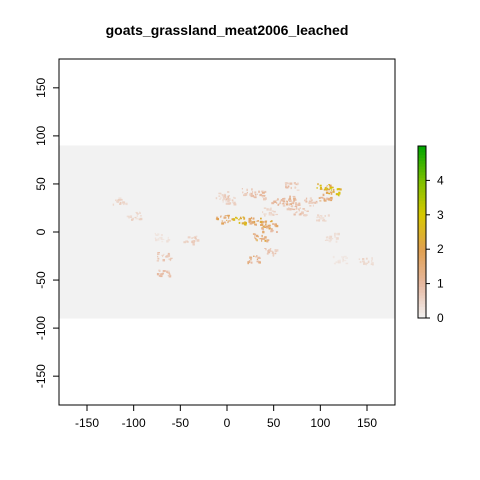 The image size is (480, 480). Describe the element at coordinates (134, 423) in the screenshot. I see `x-tick-label: -100` at that location.